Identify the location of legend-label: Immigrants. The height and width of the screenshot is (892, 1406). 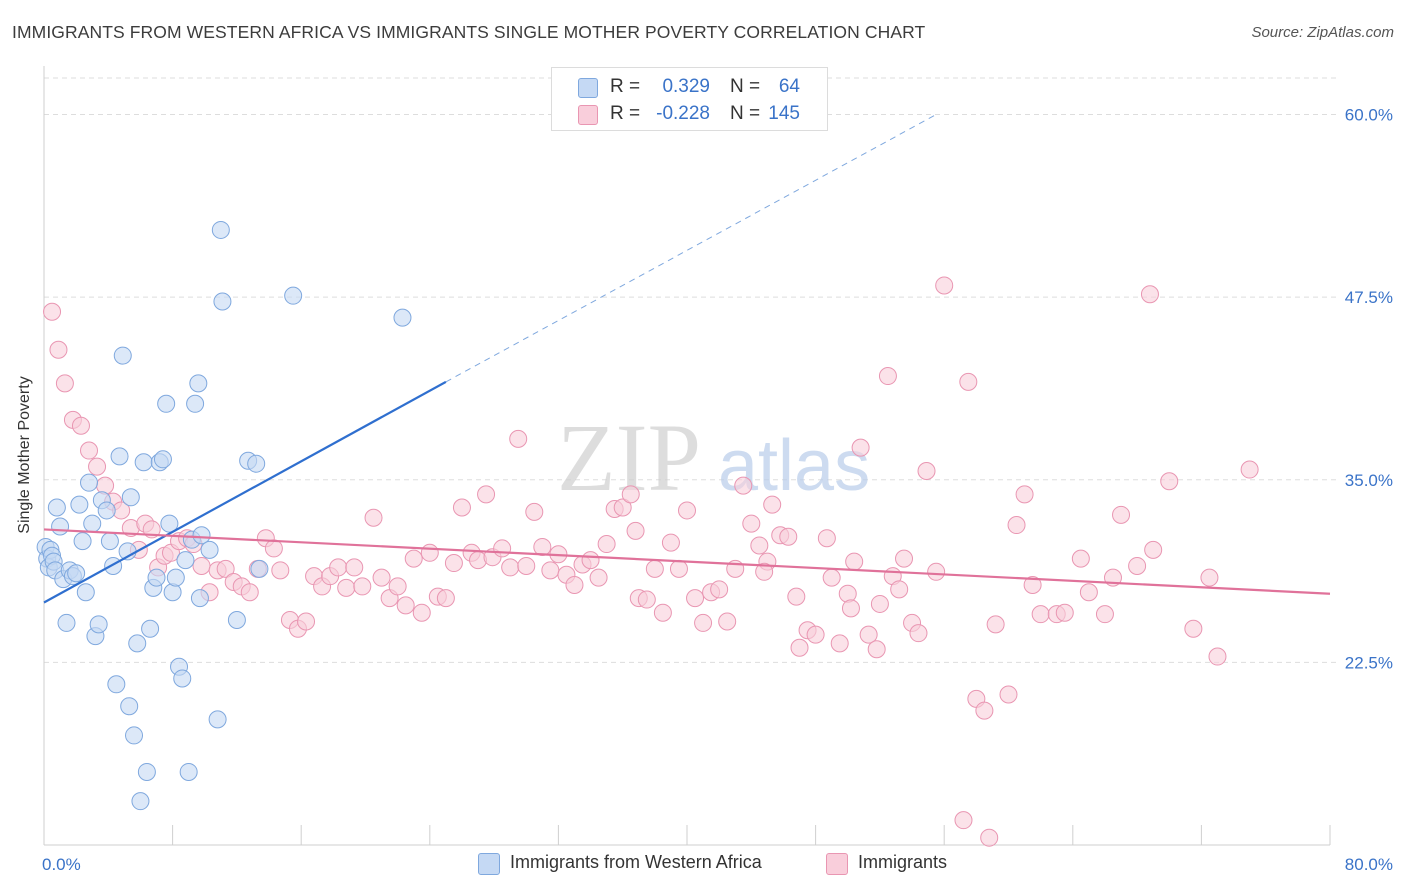
(903, 862).